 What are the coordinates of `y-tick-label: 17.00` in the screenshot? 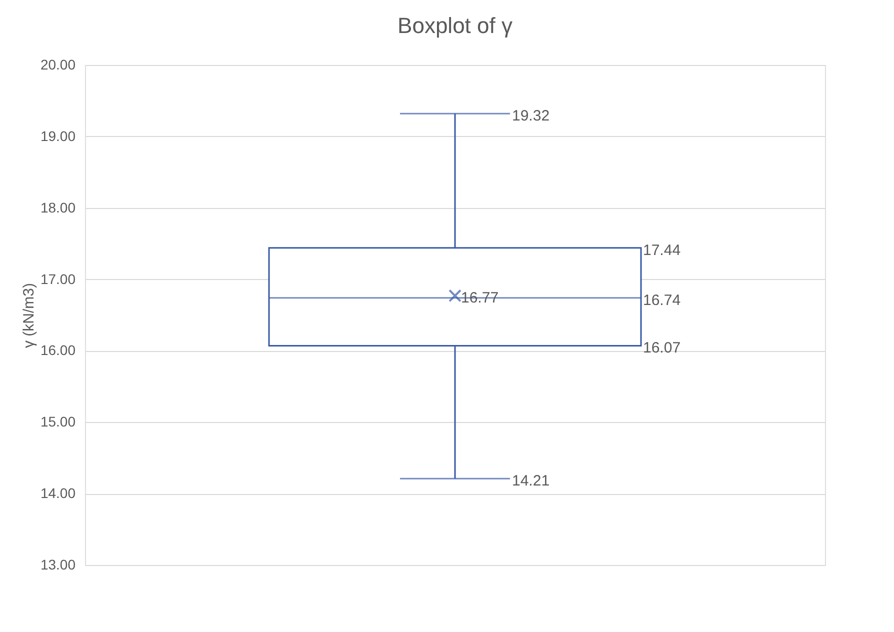 It's located at (58, 278).